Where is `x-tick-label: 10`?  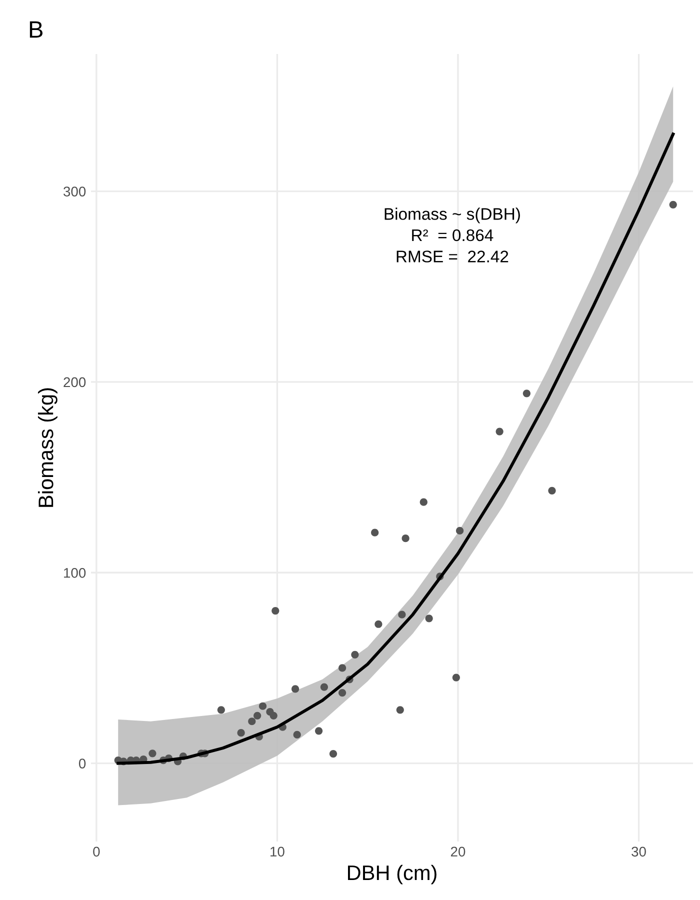
x-tick-label: 10 is located at coordinates (277, 851).